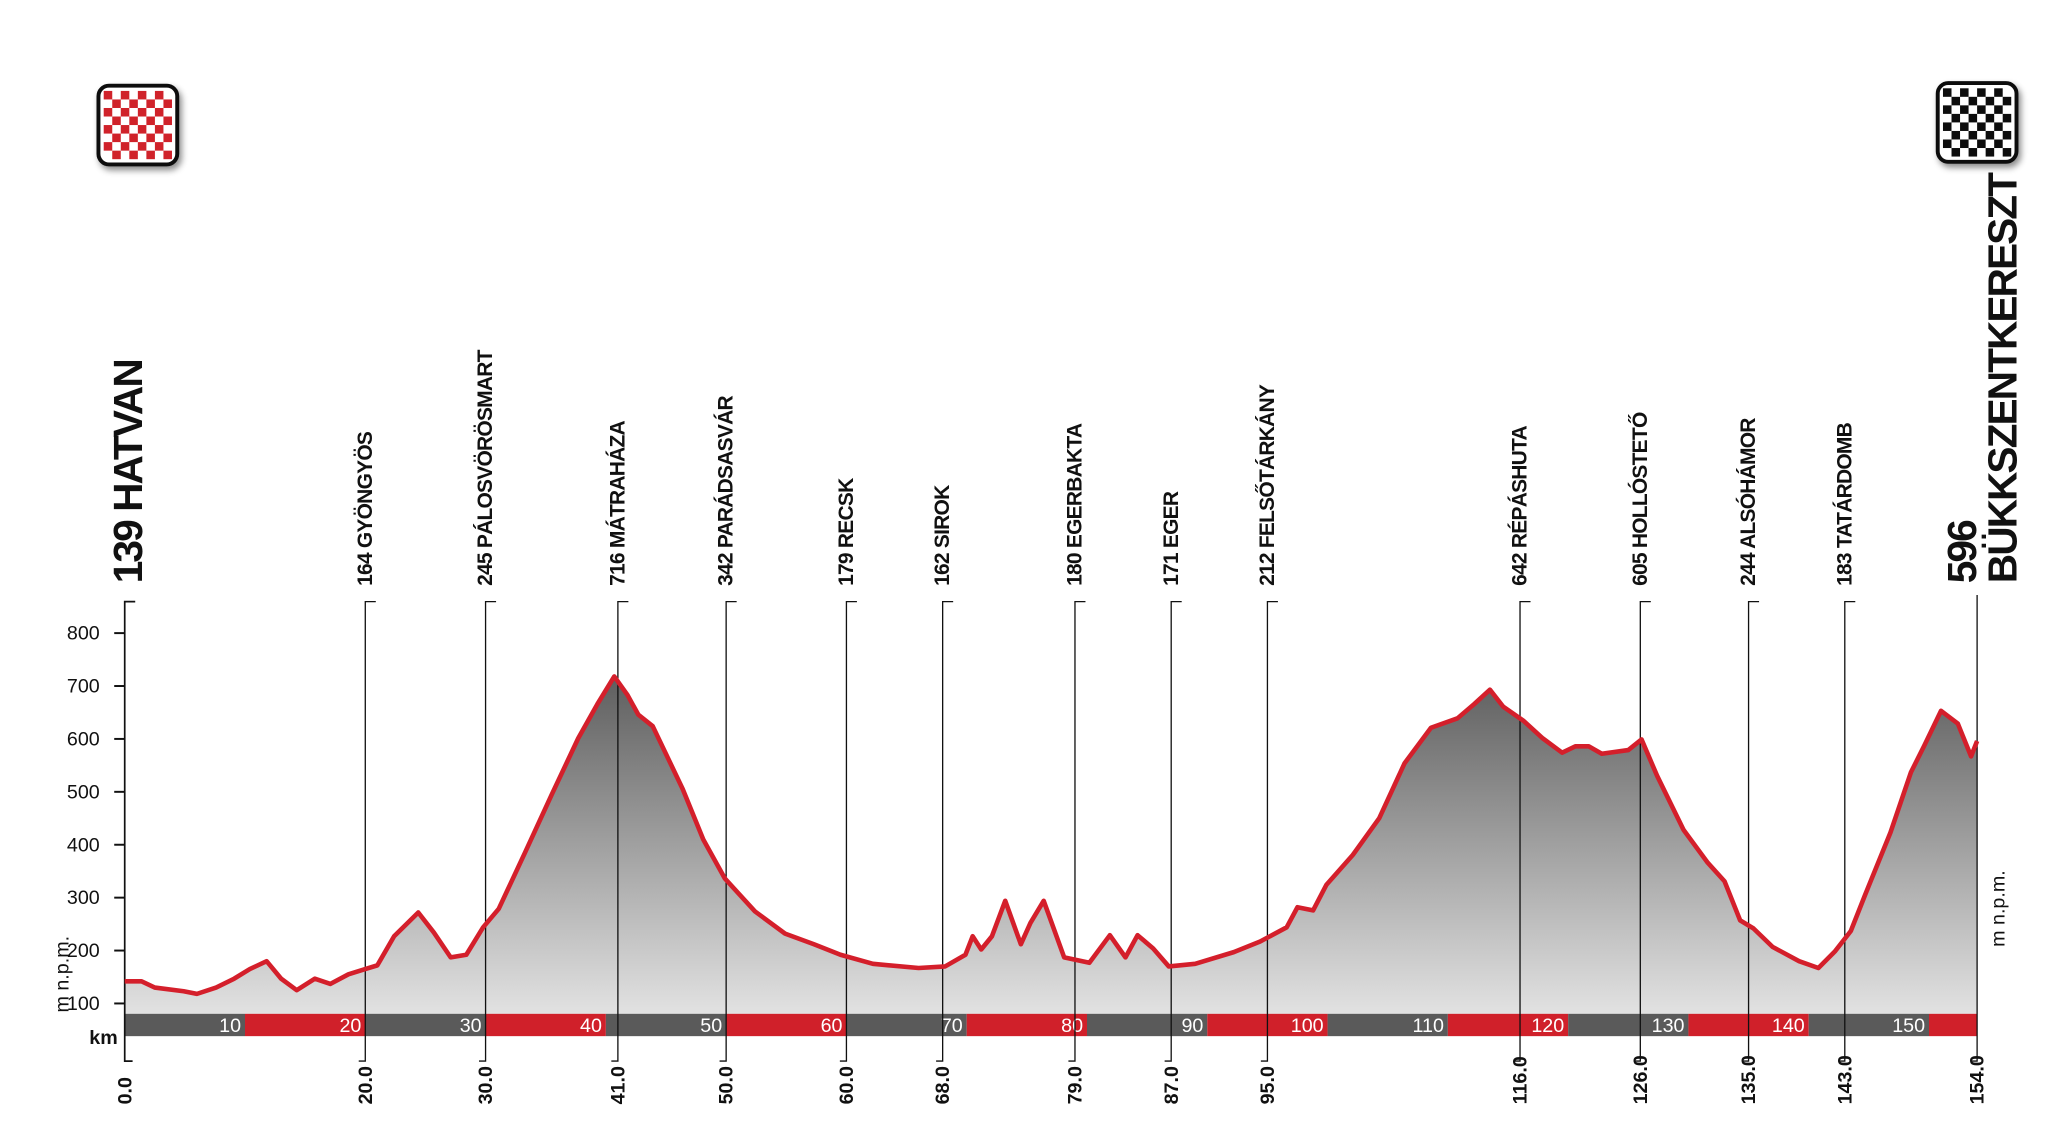 Image resolution: width=2048 pixels, height=1131 pixels. What do you see at coordinates (83, 845) in the screenshot?
I see `y-tick-label: 400` at bounding box center [83, 845].